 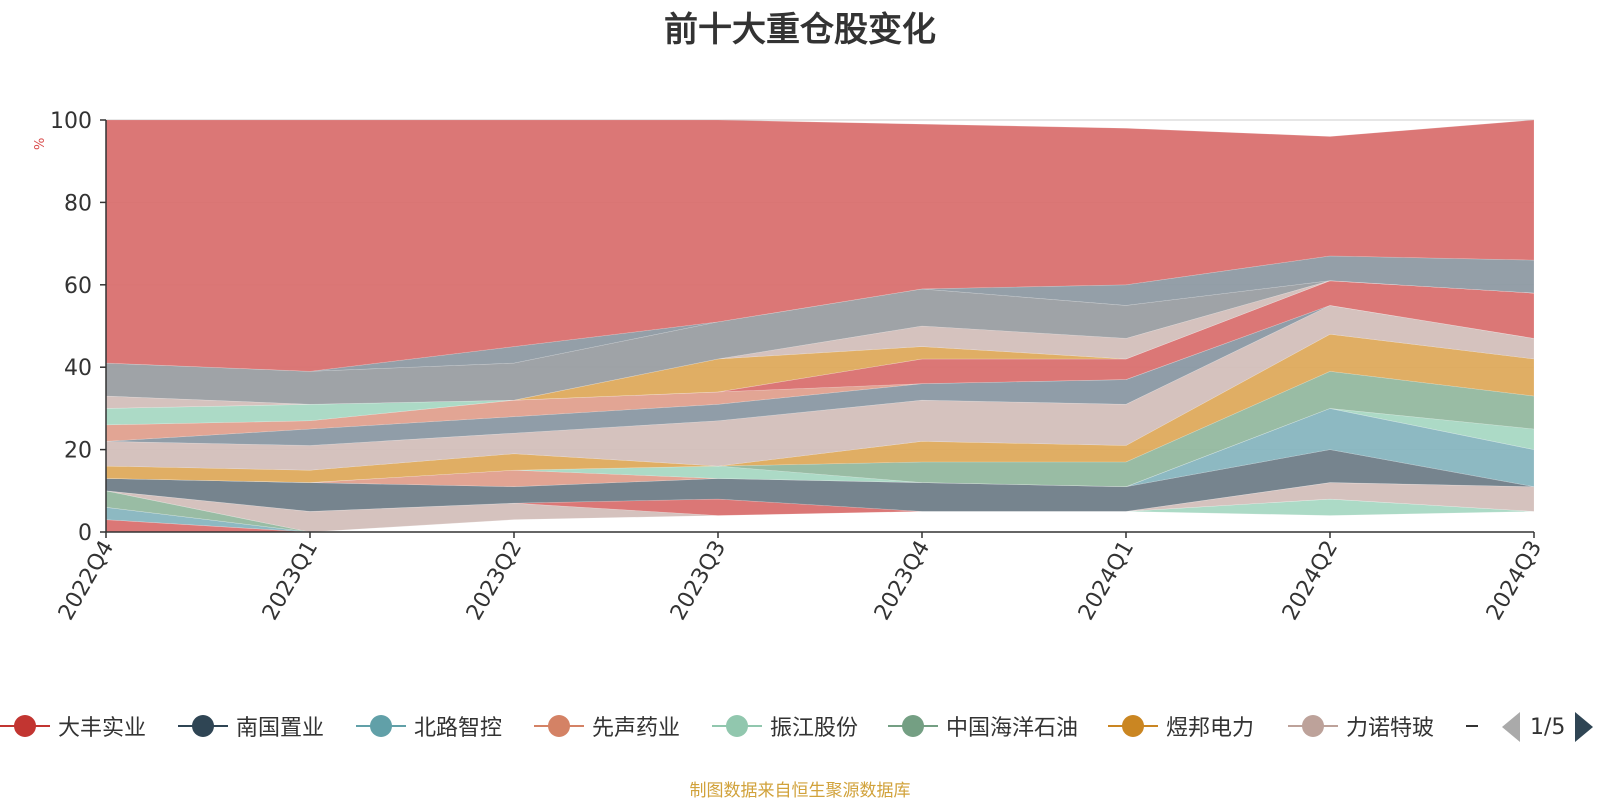 What do you see at coordinates (1012, 728) in the screenshot?
I see `legend-label: 中国海洋石油` at bounding box center [1012, 728].